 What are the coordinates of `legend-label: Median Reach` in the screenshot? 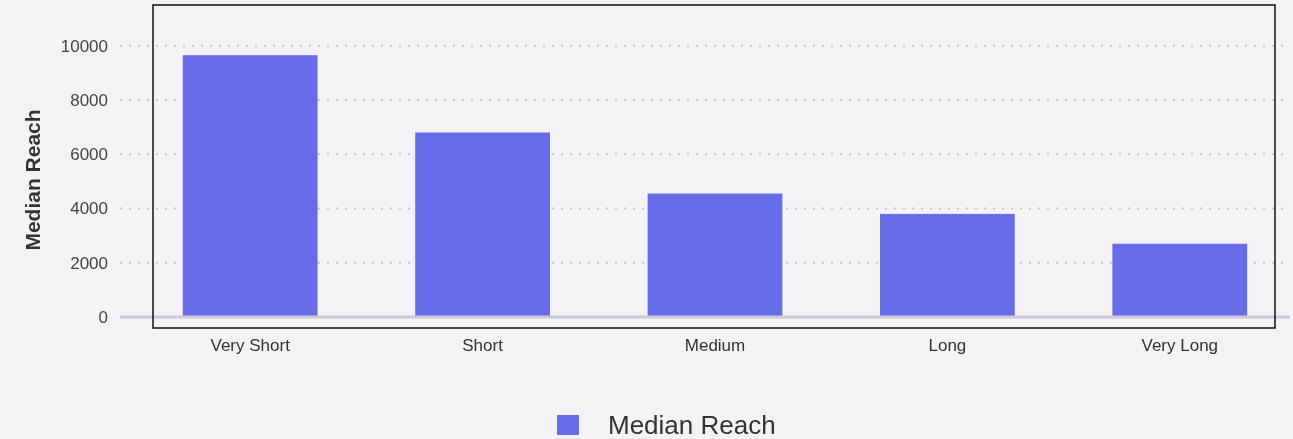 It's located at (692, 424).